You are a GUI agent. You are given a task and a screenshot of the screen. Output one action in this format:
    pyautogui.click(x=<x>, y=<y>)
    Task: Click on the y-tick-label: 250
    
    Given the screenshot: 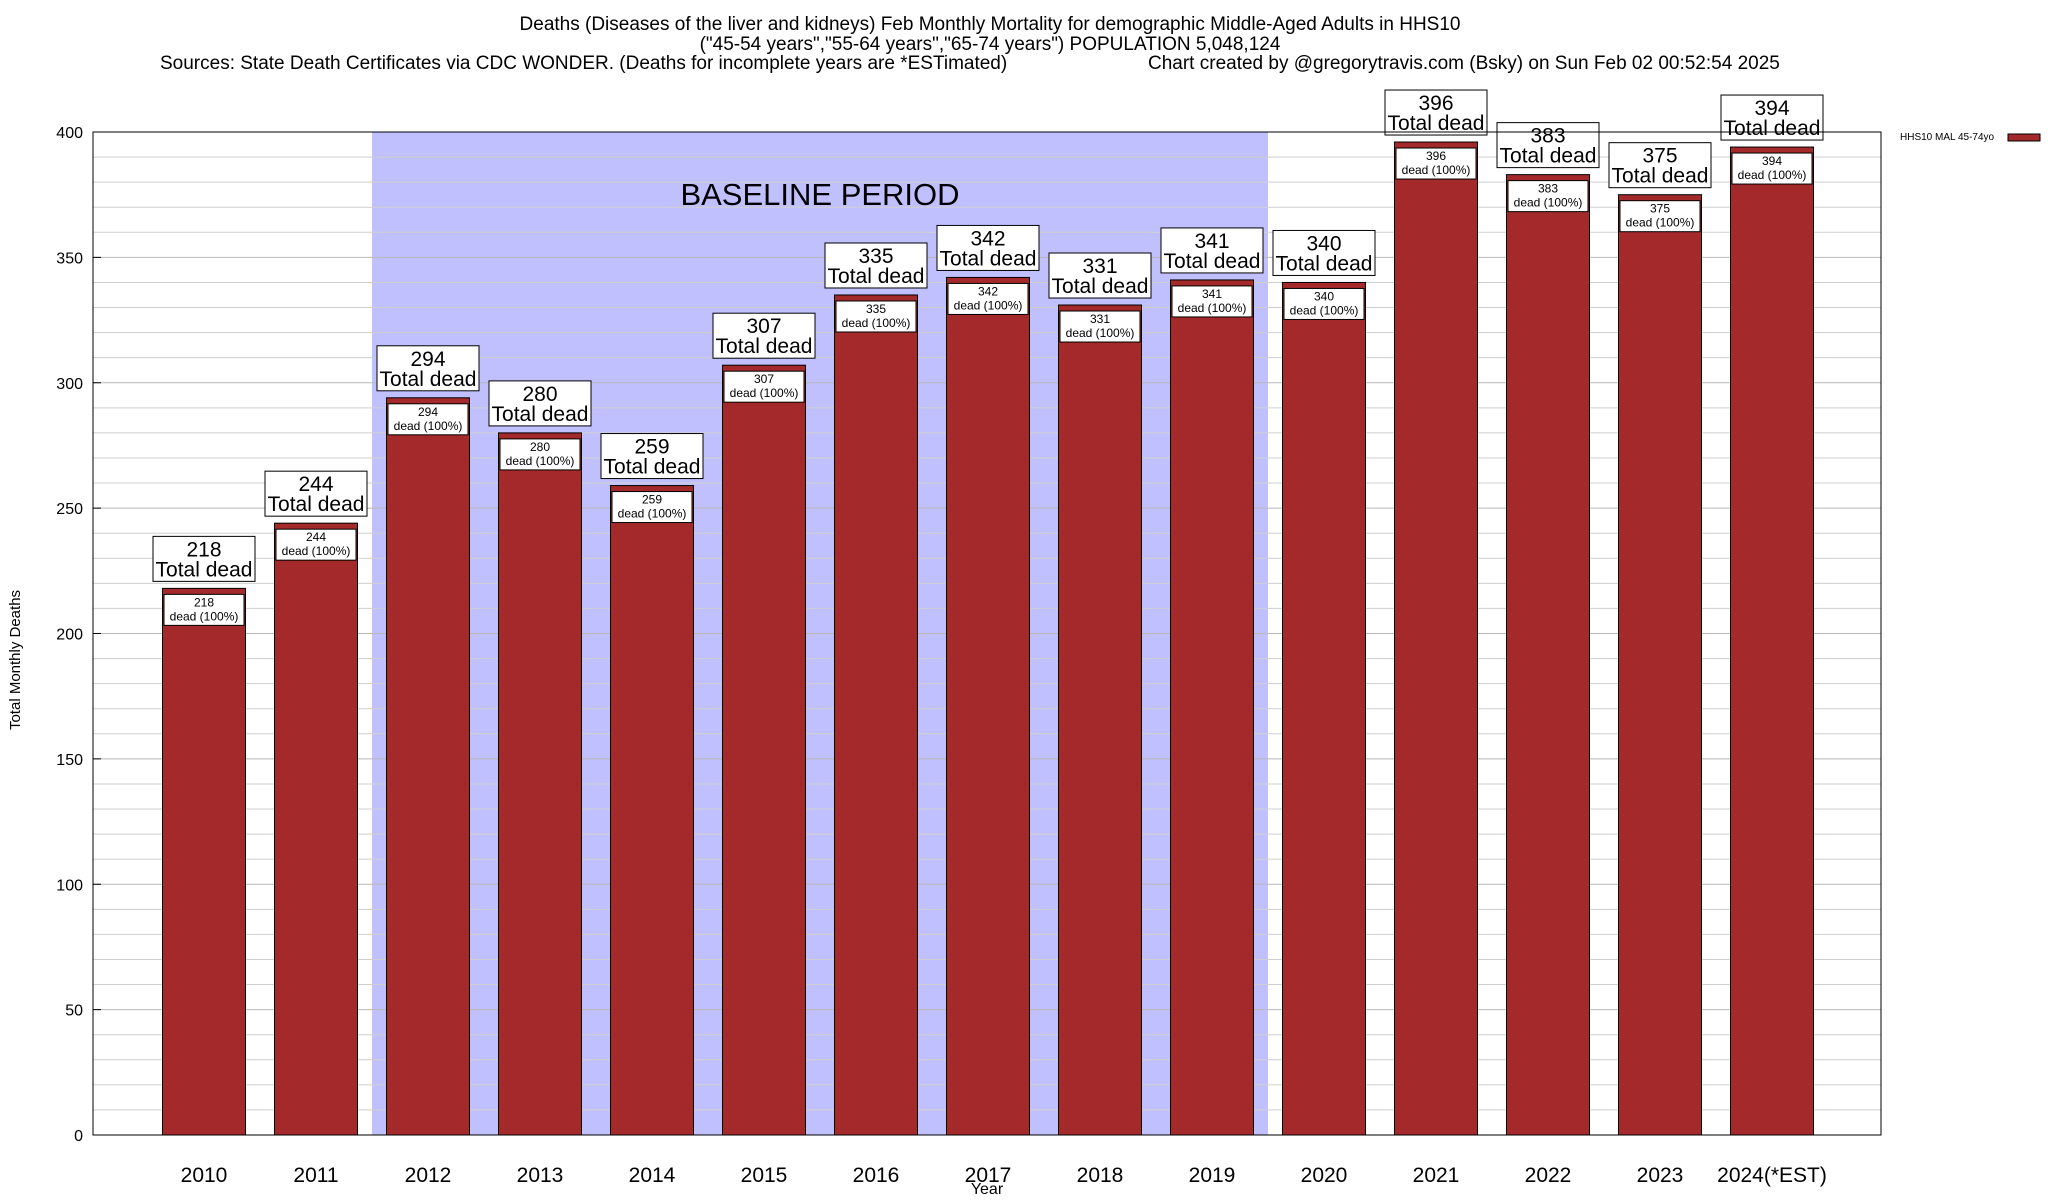 What is the action you would take?
    pyautogui.click(x=69, y=509)
    